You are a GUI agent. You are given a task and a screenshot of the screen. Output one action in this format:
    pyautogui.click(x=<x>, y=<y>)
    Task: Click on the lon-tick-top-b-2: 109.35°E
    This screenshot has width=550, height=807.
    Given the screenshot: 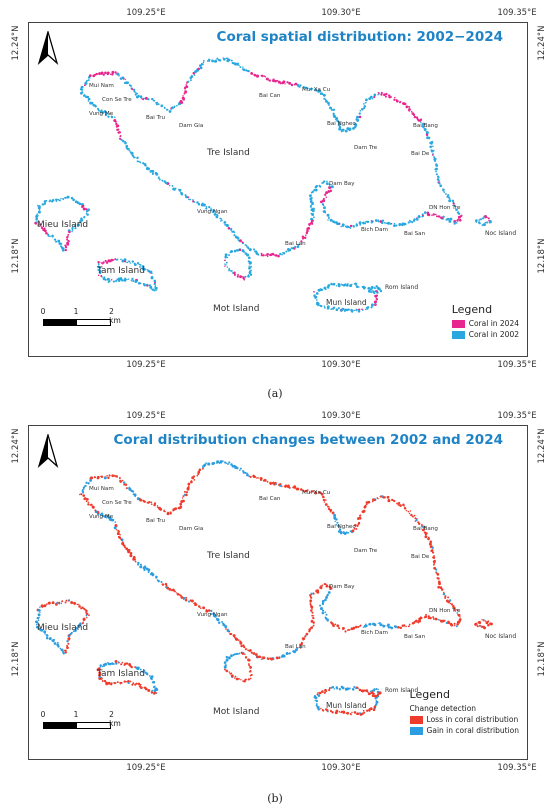 What is the action you would take?
    pyautogui.click(x=517, y=416)
    